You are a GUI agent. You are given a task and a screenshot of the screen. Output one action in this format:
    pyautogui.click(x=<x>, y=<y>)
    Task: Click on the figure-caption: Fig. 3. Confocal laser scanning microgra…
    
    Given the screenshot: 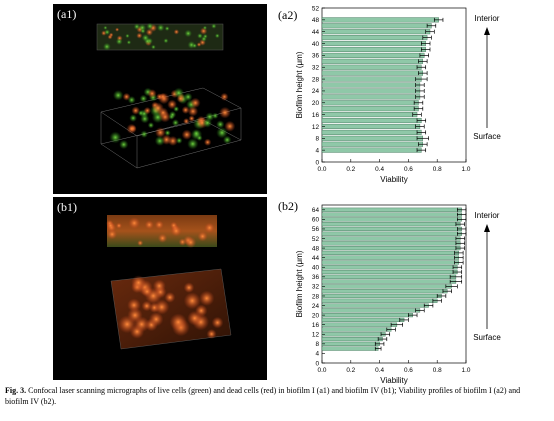 What is the action you would take?
    pyautogui.click(x=275, y=396)
    